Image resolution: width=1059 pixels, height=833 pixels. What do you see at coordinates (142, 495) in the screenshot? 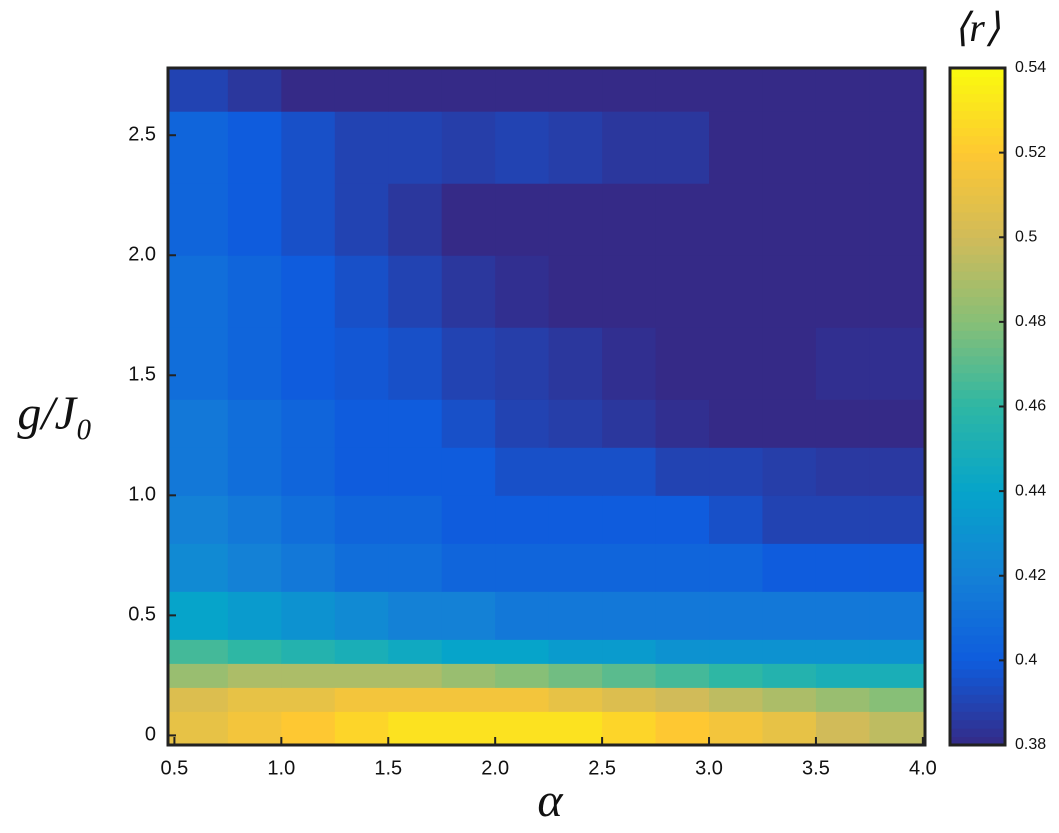
I see `y-tick-label: 1.0` at bounding box center [142, 495].